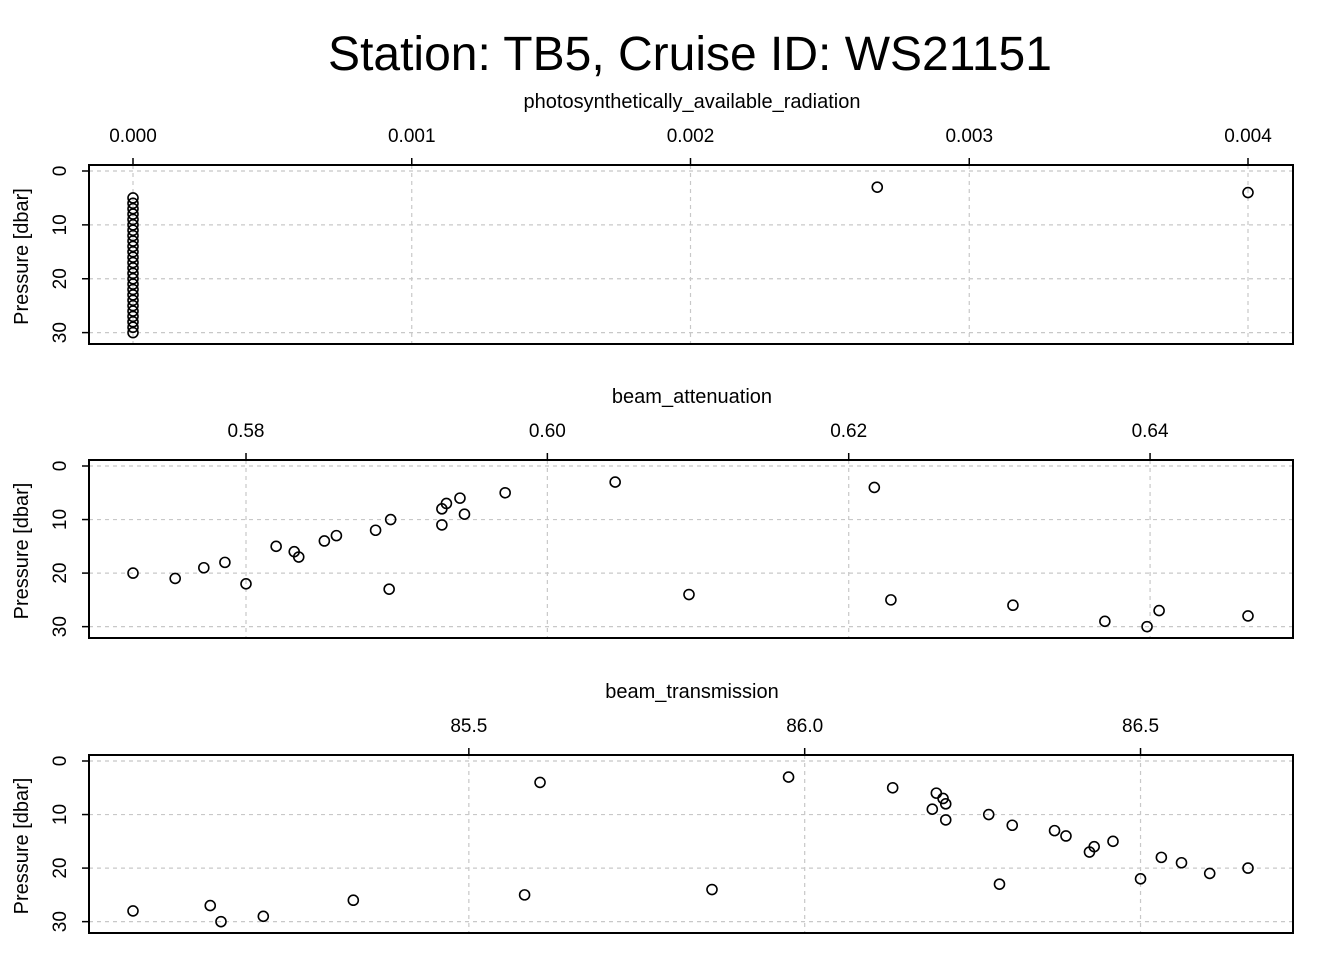 This screenshot has height=960, width=1344. What do you see at coordinates (848, 431) in the screenshot?
I see `x-tick-label: 0.62` at bounding box center [848, 431].